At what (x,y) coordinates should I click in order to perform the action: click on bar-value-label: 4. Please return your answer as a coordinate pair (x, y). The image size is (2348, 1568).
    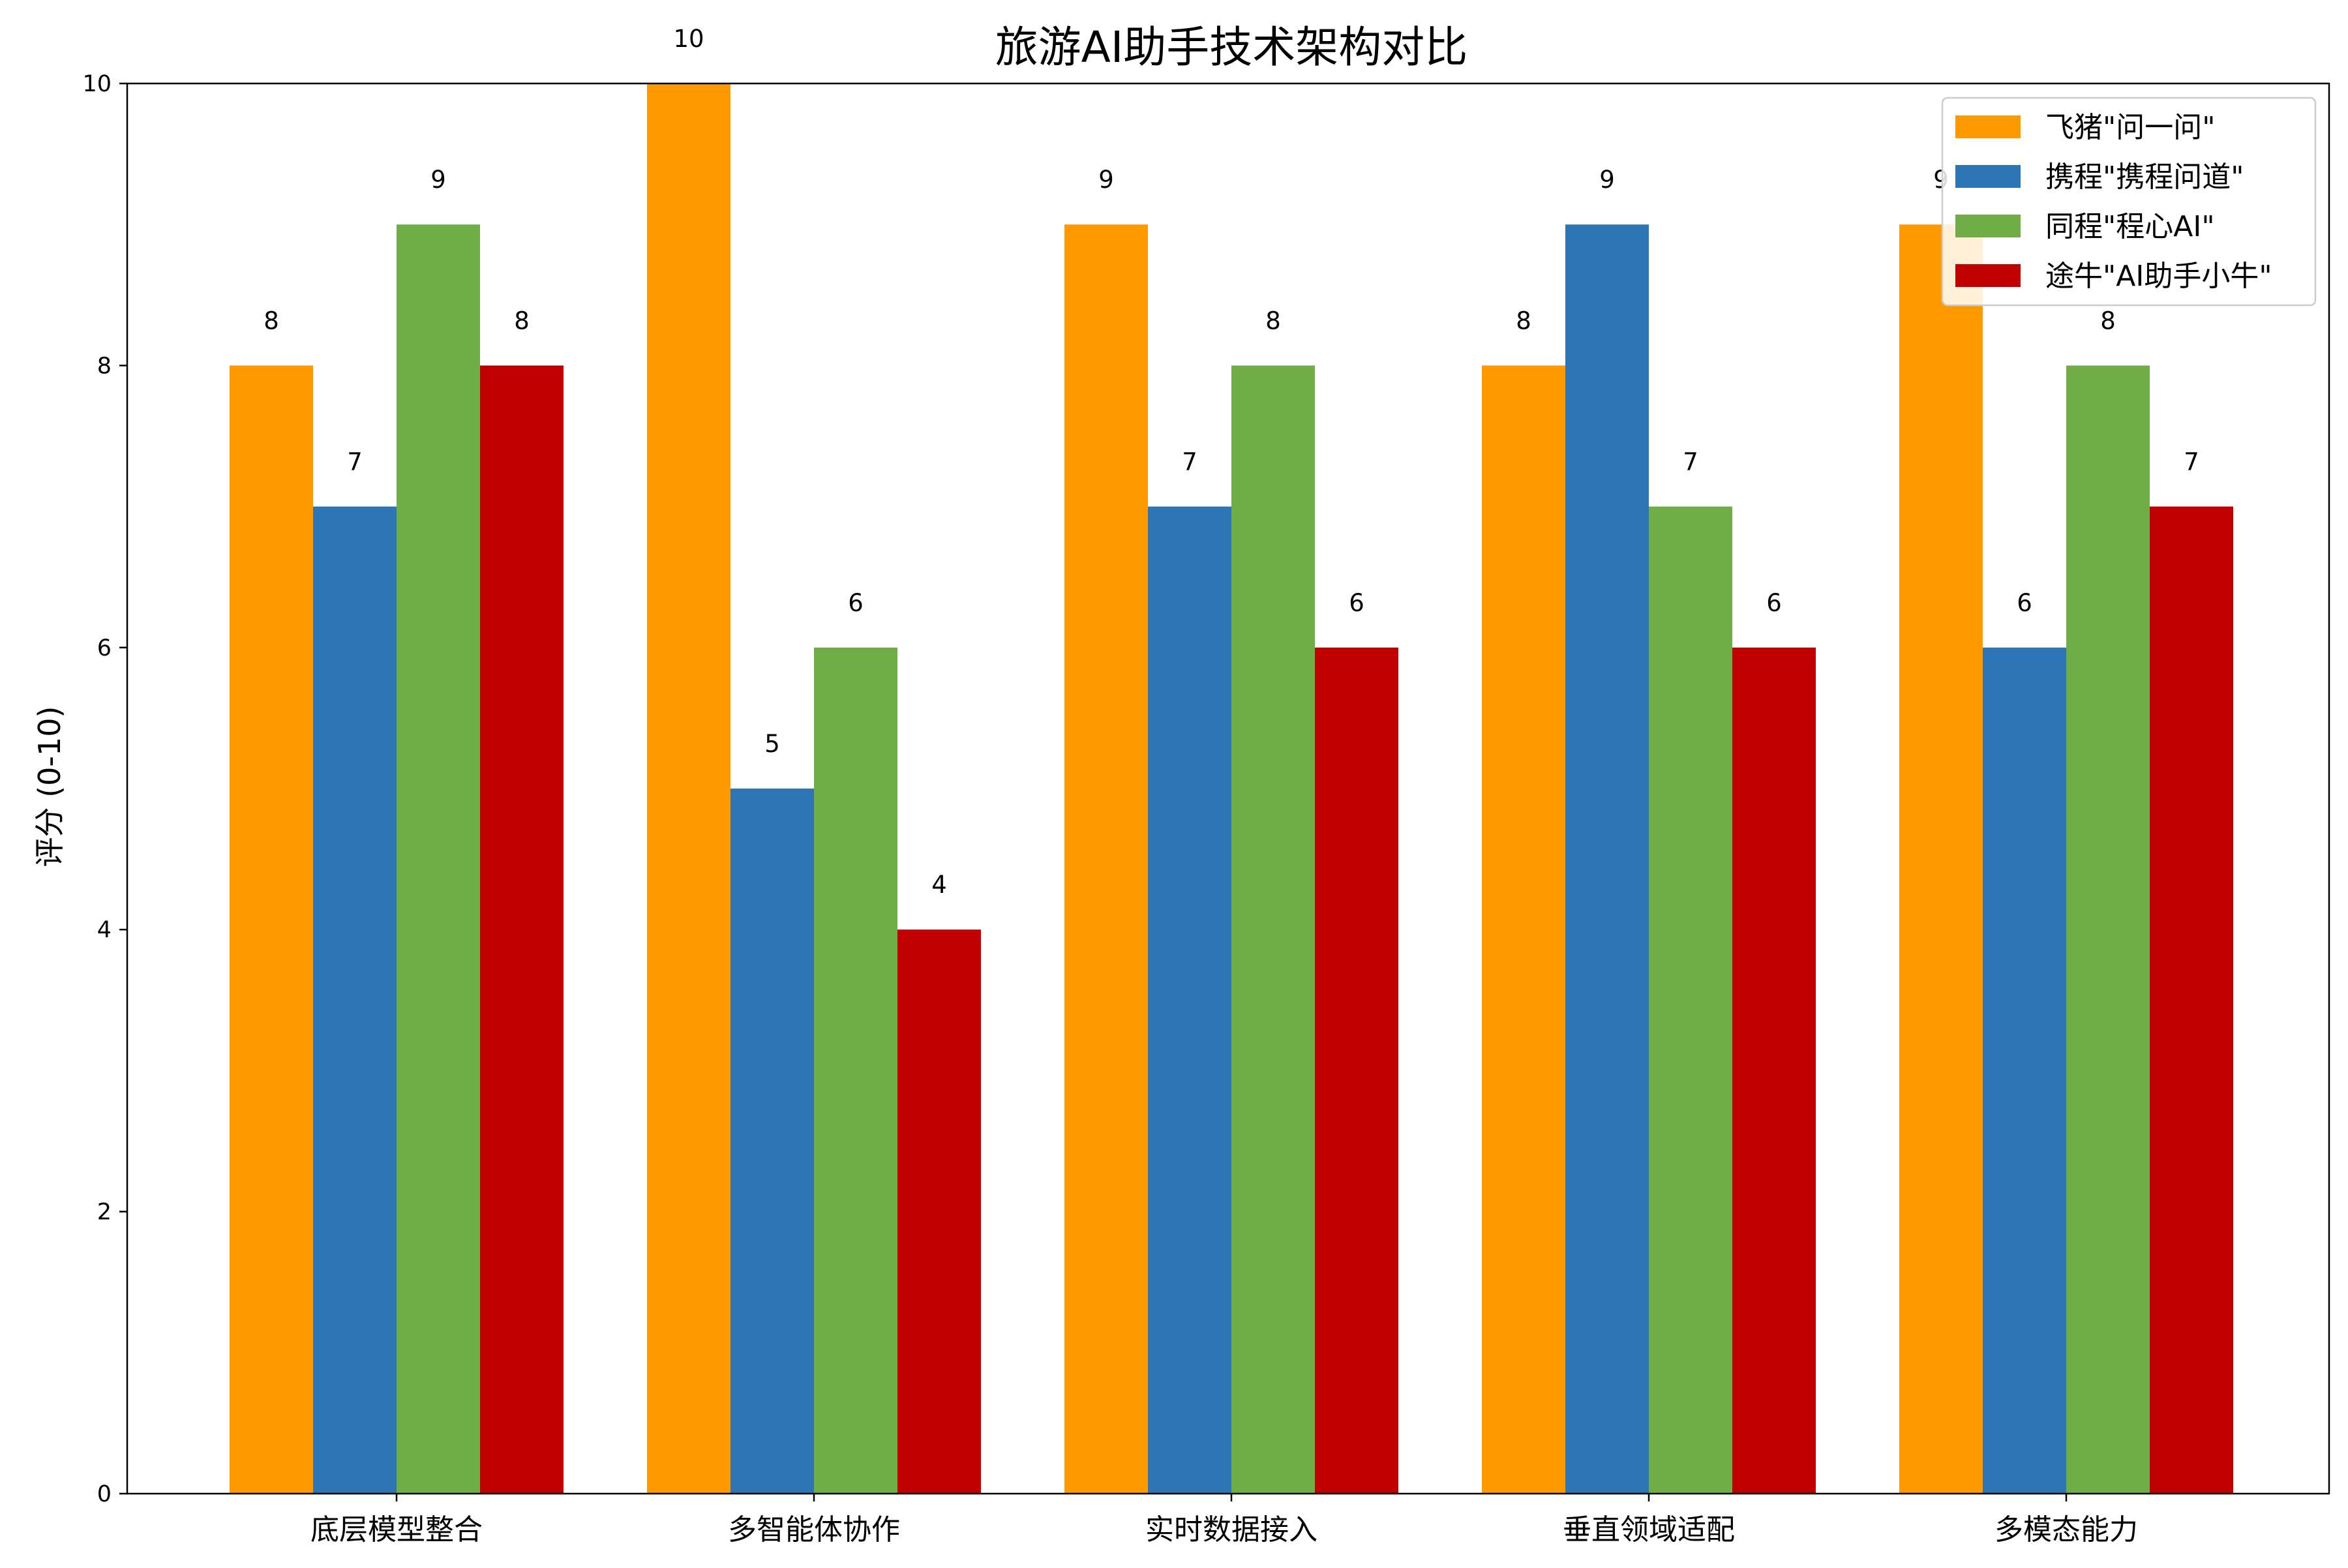
    Looking at the image, I should click on (939, 885).